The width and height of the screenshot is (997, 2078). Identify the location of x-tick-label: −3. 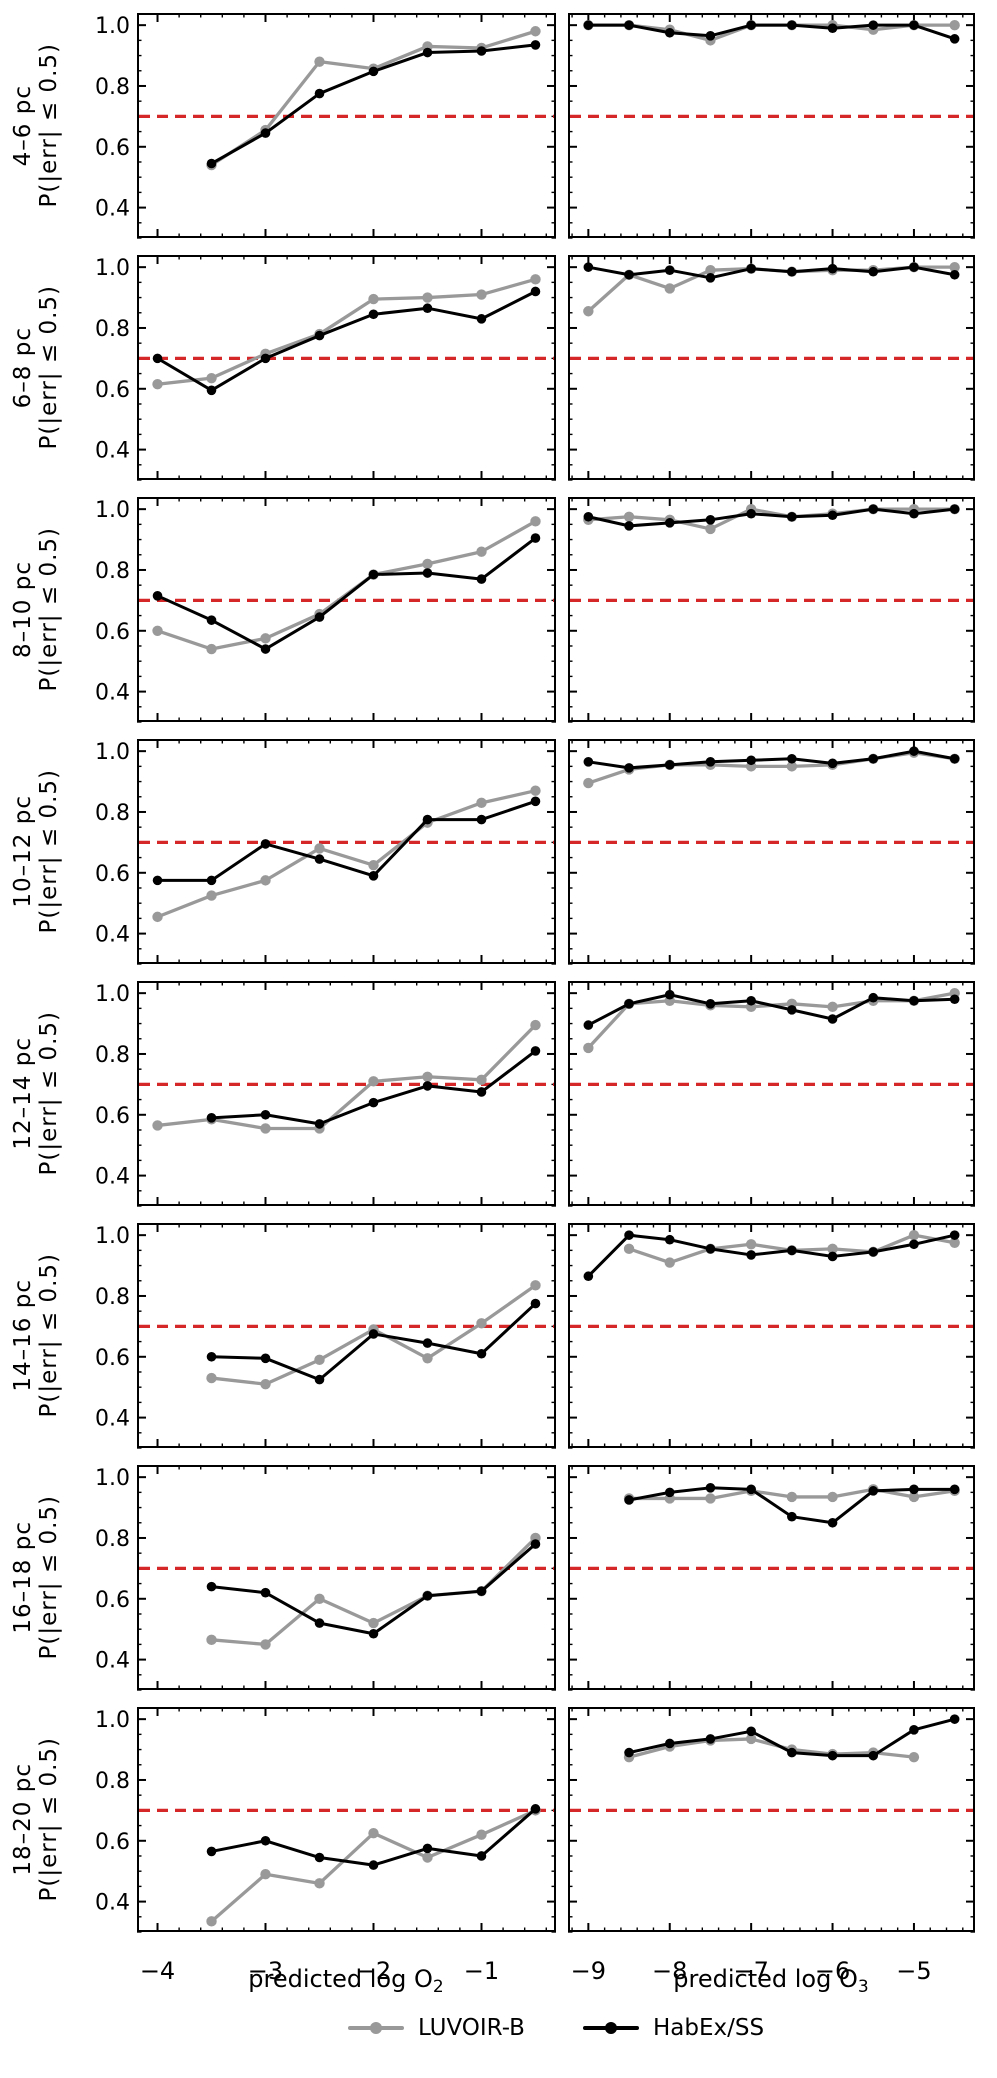
(265, 1971).